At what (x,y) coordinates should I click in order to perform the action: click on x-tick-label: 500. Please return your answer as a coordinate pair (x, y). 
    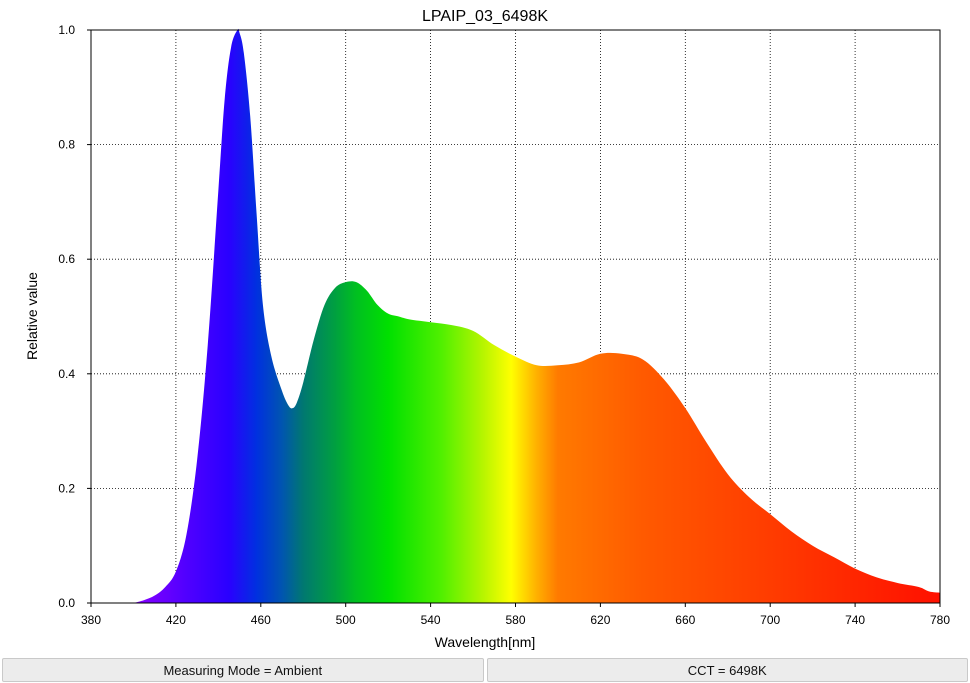
    Looking at the image, I should click on (346, 620).